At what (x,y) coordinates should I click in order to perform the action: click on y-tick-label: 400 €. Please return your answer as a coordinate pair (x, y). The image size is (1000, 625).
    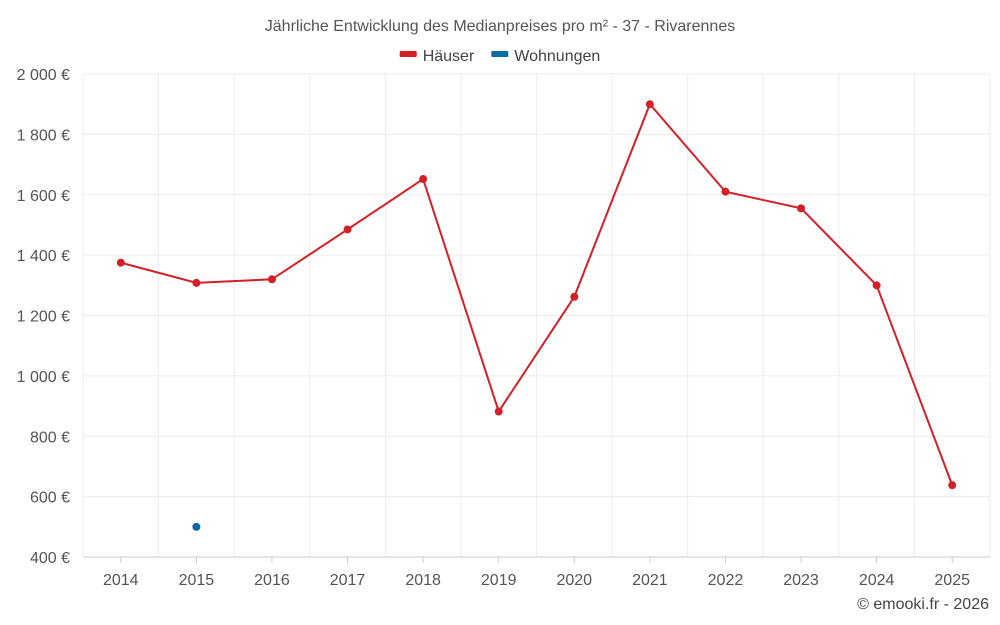
    Looking at the image, I should click on (50, 558).